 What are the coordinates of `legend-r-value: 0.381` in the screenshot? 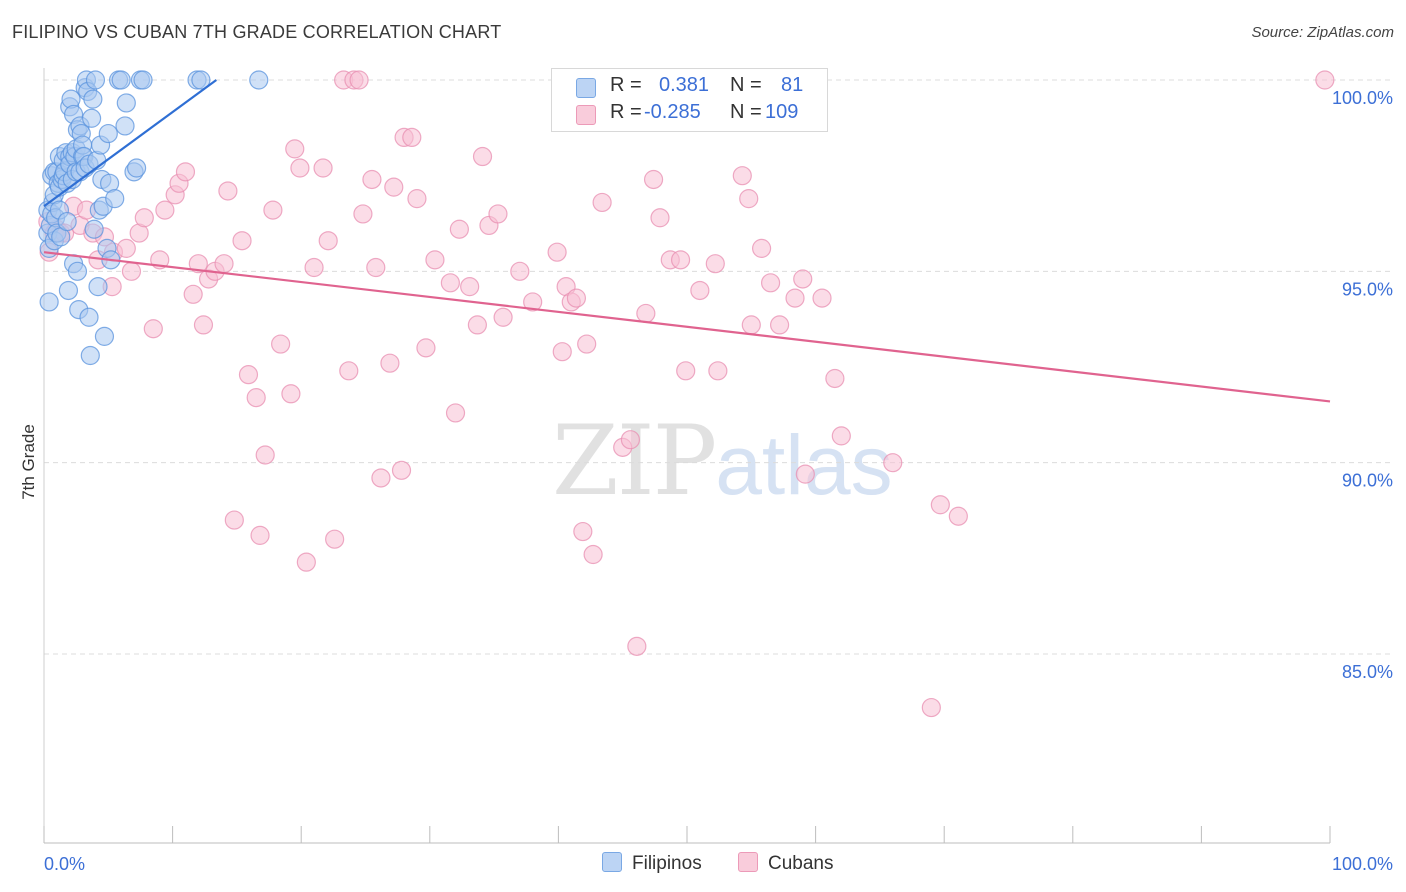 It's located at (684, 85).